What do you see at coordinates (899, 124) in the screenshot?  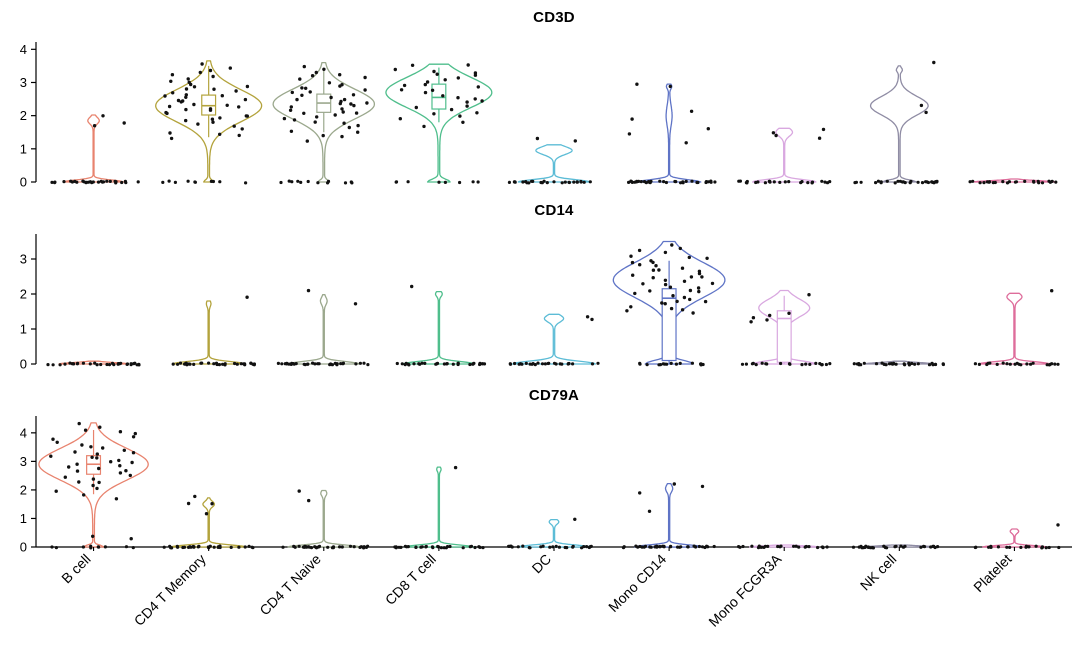 I see `violin-nk-cell` at bounding box center [899, 124].